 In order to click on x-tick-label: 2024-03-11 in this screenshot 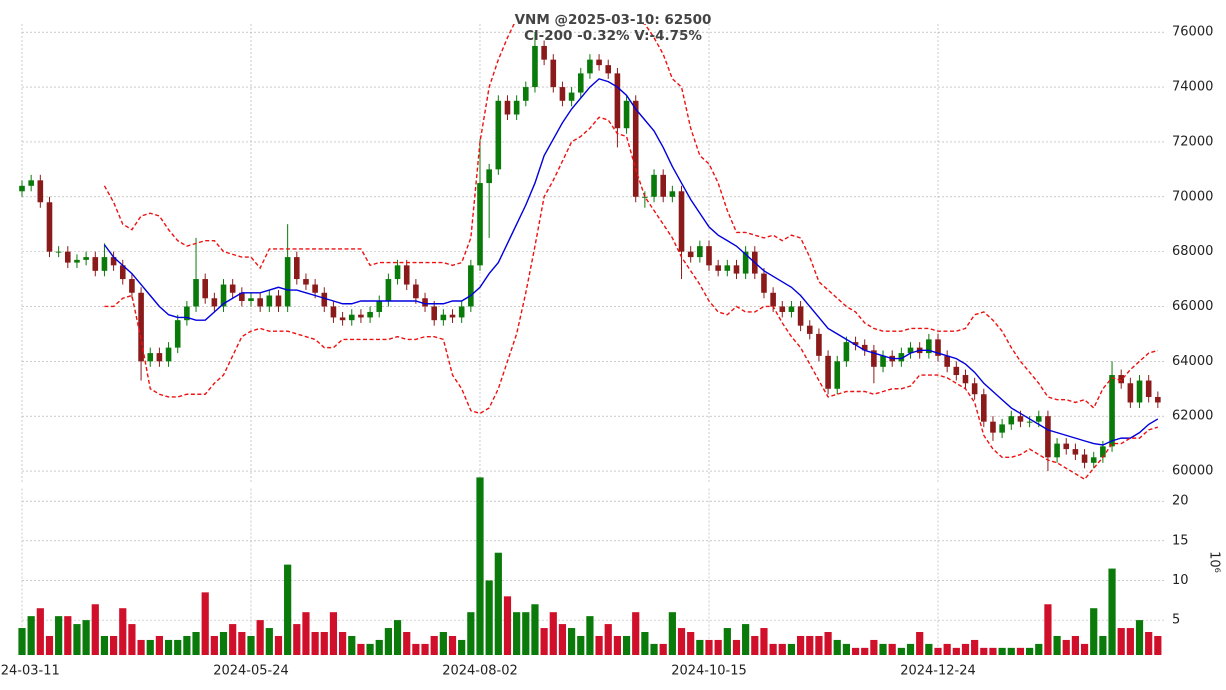, I will do `click(30, 671)`.